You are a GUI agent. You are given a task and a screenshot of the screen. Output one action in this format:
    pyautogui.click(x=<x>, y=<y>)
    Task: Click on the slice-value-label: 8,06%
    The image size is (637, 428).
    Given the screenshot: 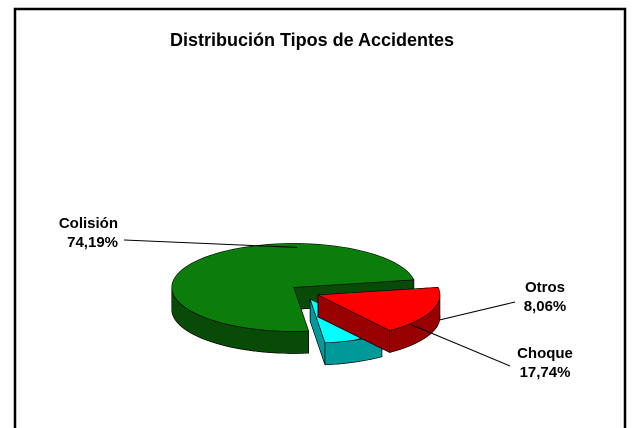 What is the action you would take?
    pyautogui.click(x=545, y=306)
    